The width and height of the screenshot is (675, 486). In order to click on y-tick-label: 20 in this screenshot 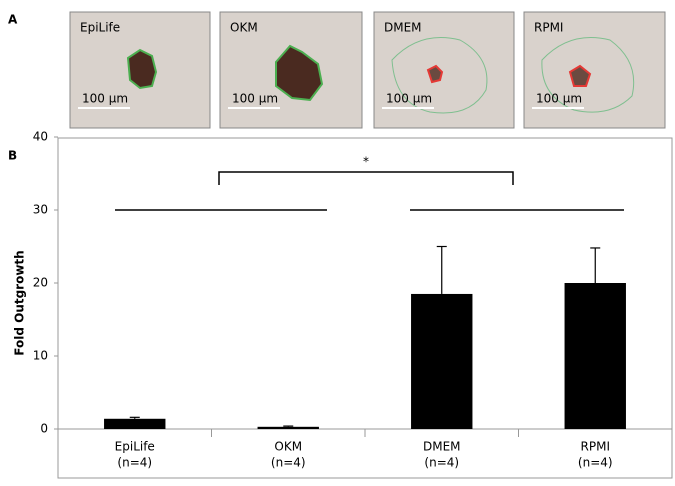, I will do `click(40, 283)`.